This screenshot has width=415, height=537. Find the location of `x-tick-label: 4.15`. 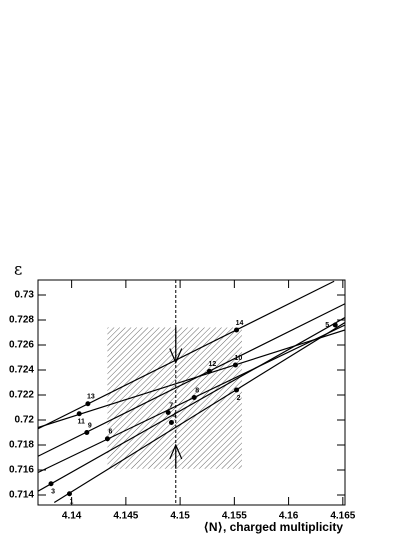

x-tick-label: 4.15 is located at coordinates (180, 516).